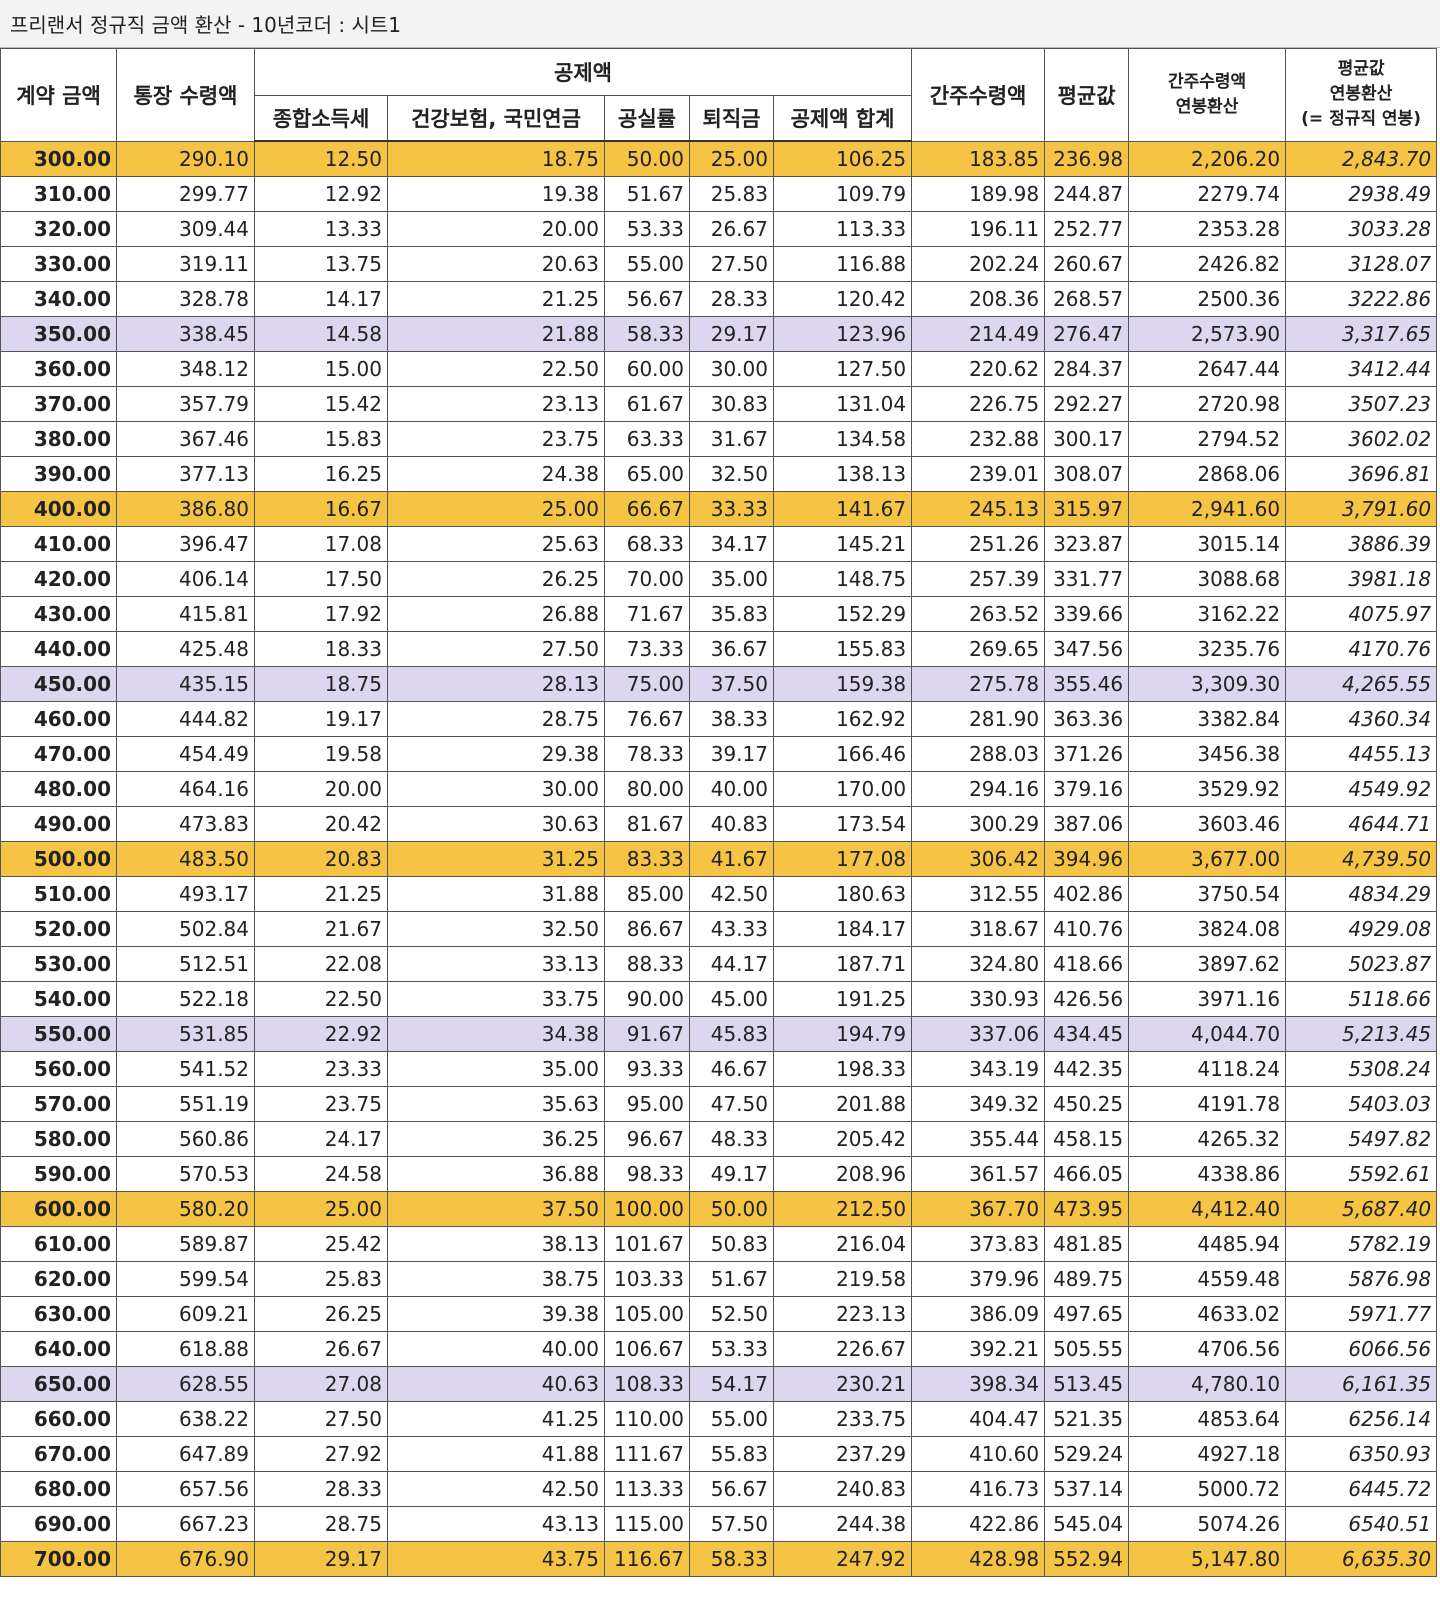 This screenshot has height=1605, width=1440. What do you see at coordinates (185, 1279) in the screenshot?
I see `cell: 599.54` at bounding box center [185, 1279].